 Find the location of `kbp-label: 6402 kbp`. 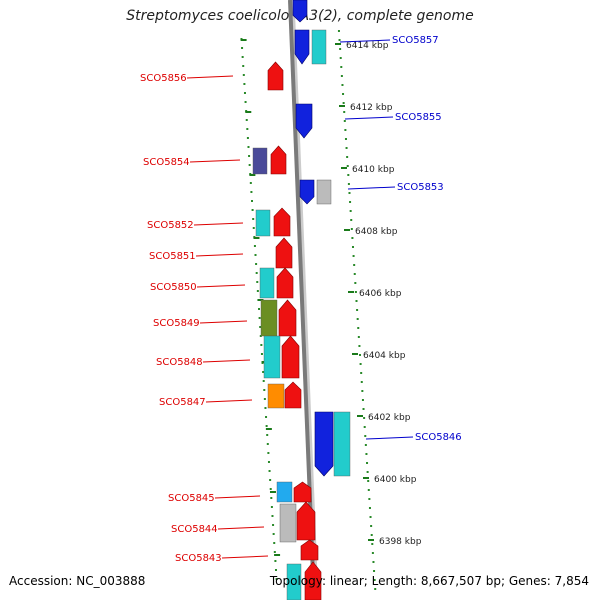

kbp-label: 6402 kbp is located at coordinates (389, 418).